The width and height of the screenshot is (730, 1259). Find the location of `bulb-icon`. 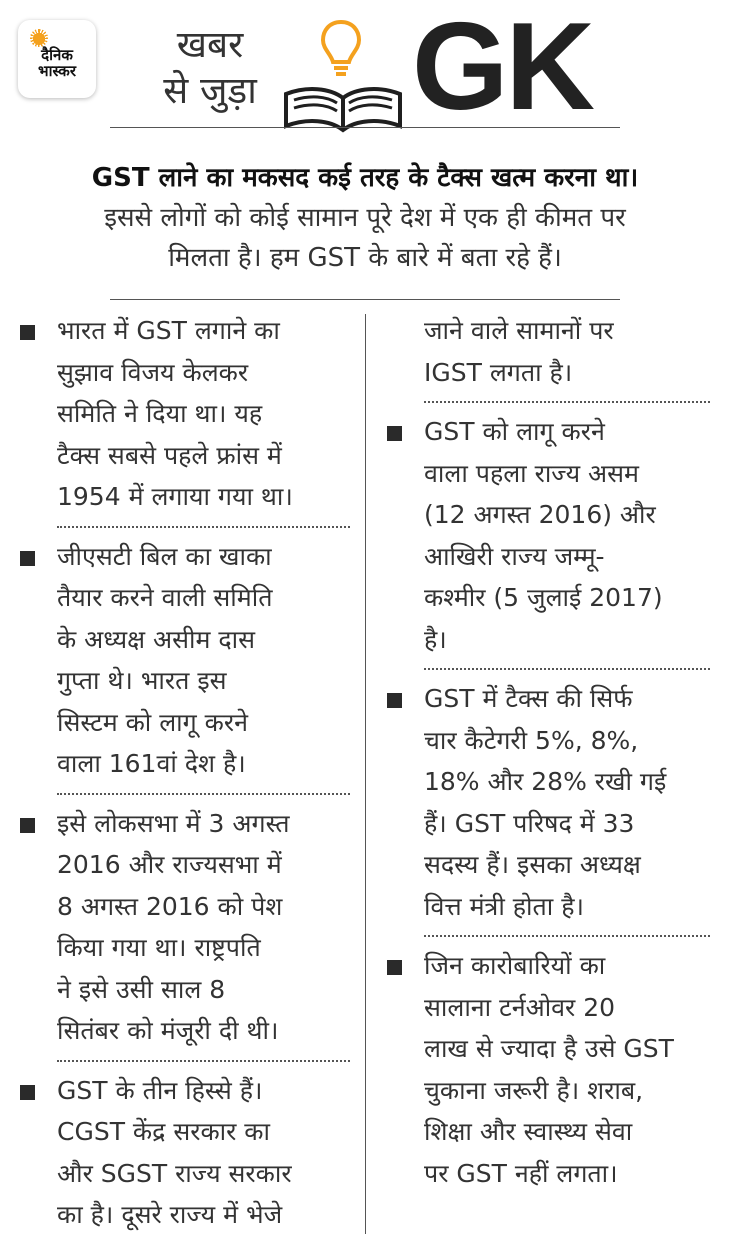

bulb-icon is located at coordinates (341, 47).